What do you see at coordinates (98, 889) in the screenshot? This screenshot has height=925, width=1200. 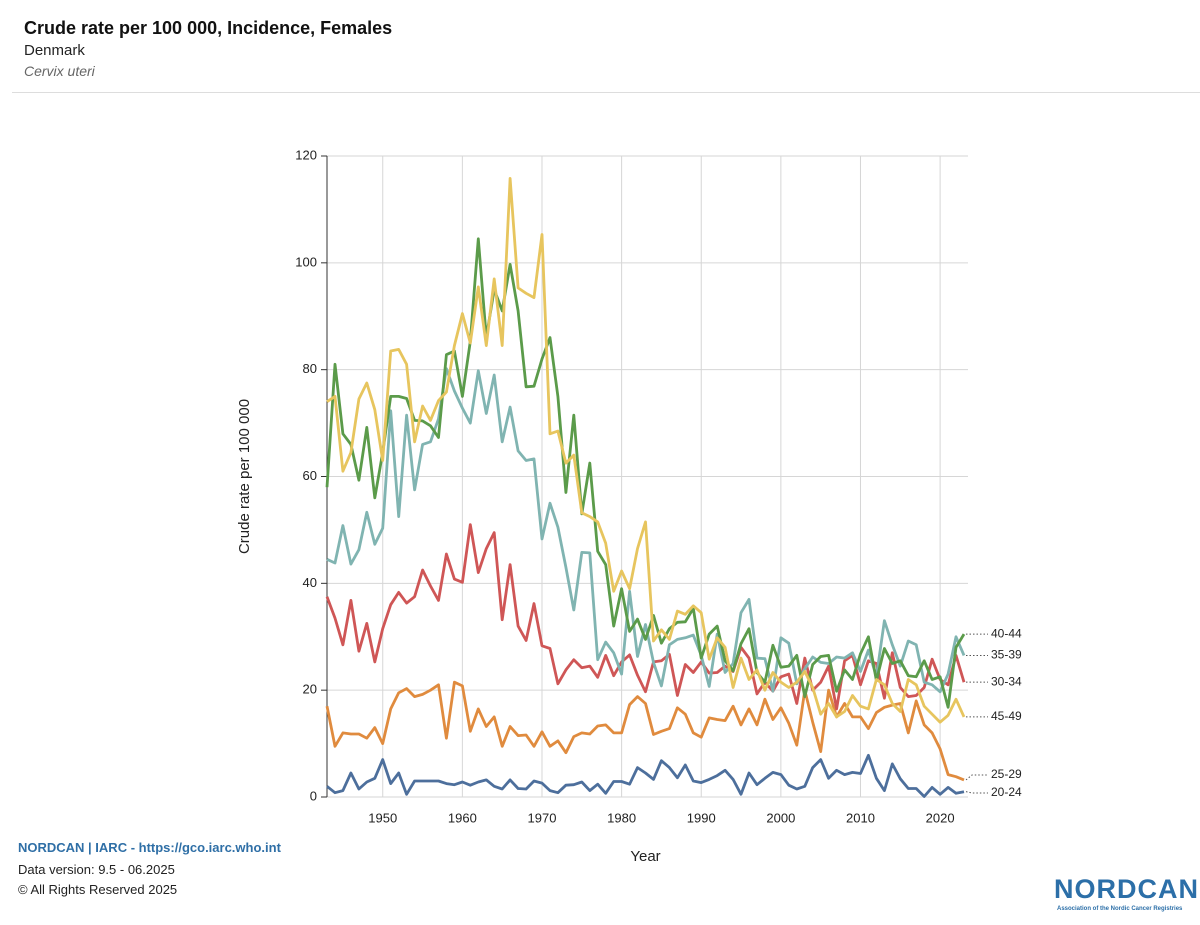 I see `copyright: © All Rights Reserved 2025` at bounding box center [98, 889].